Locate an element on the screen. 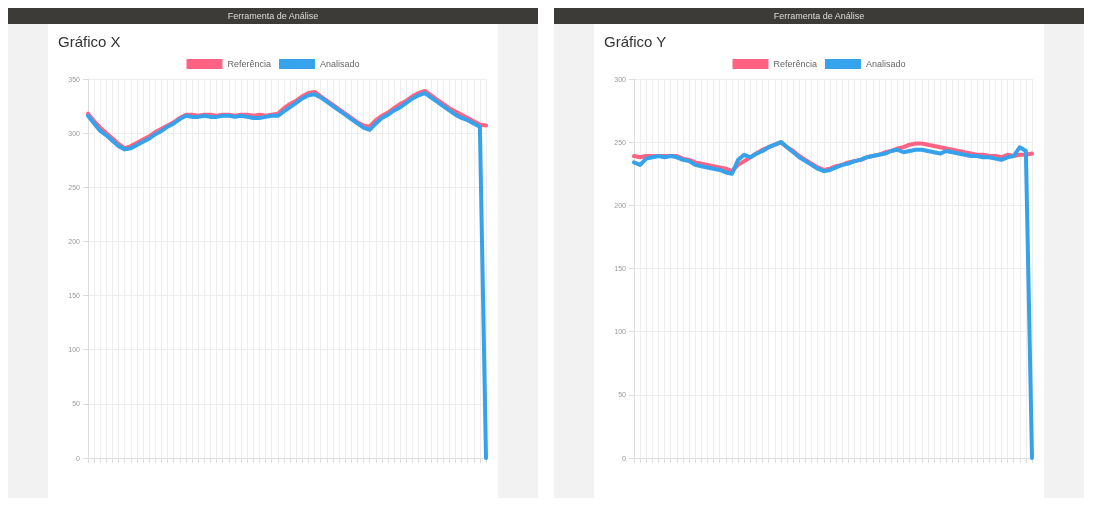  chart-title: Gráfico Y is located at coordinates (635, 41).